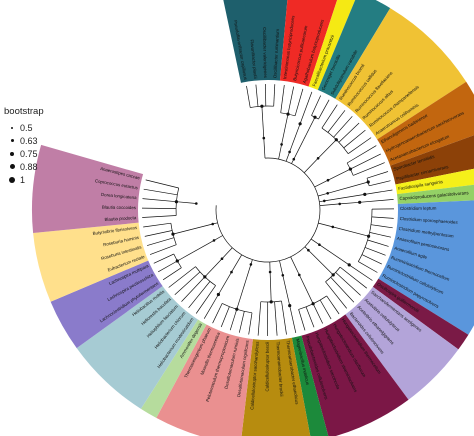 This screenshot has height=436, width=474. Describe the element at coordinates (418, 208) in the screenshot. I see `taxon-label: Clostridium leptum` at that location.